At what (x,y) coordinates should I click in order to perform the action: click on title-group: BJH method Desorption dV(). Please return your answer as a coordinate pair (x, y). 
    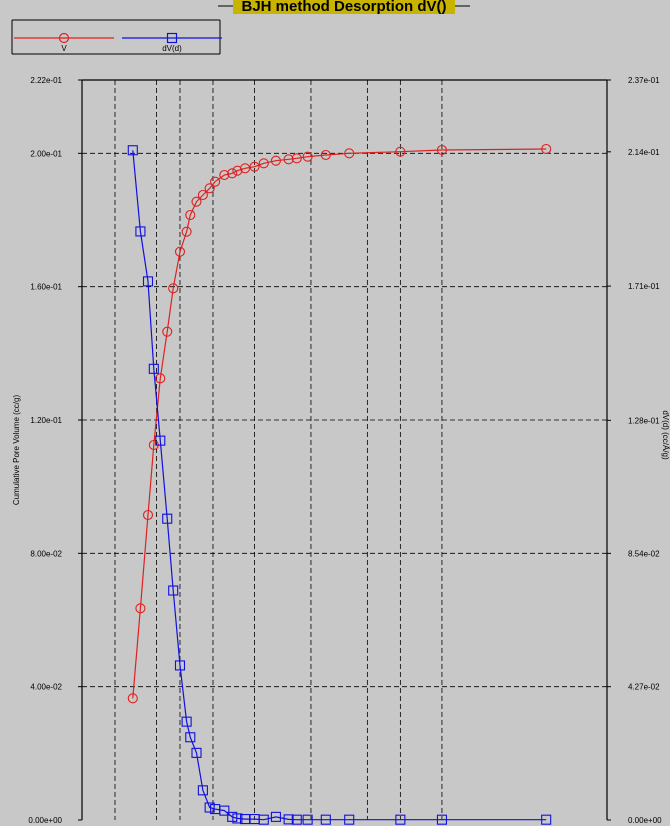
    Looking at the image, I should click on (344, 7).